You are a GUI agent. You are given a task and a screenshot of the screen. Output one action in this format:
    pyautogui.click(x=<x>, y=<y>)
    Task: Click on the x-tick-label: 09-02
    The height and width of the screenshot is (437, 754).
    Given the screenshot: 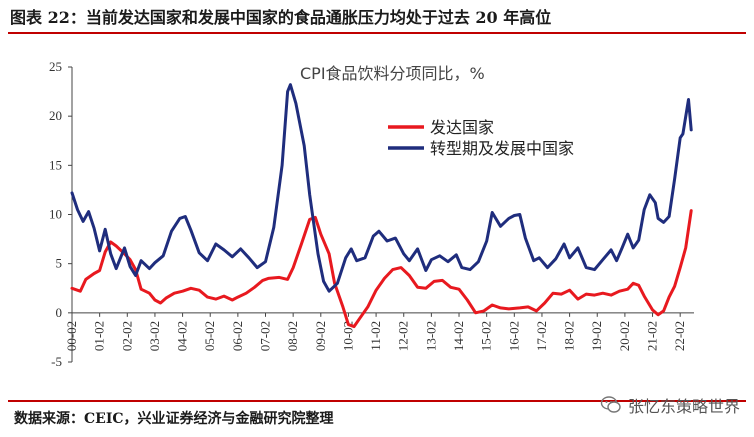 What is the action you would take?
    pyautogui.click(x=320, y=336)
    